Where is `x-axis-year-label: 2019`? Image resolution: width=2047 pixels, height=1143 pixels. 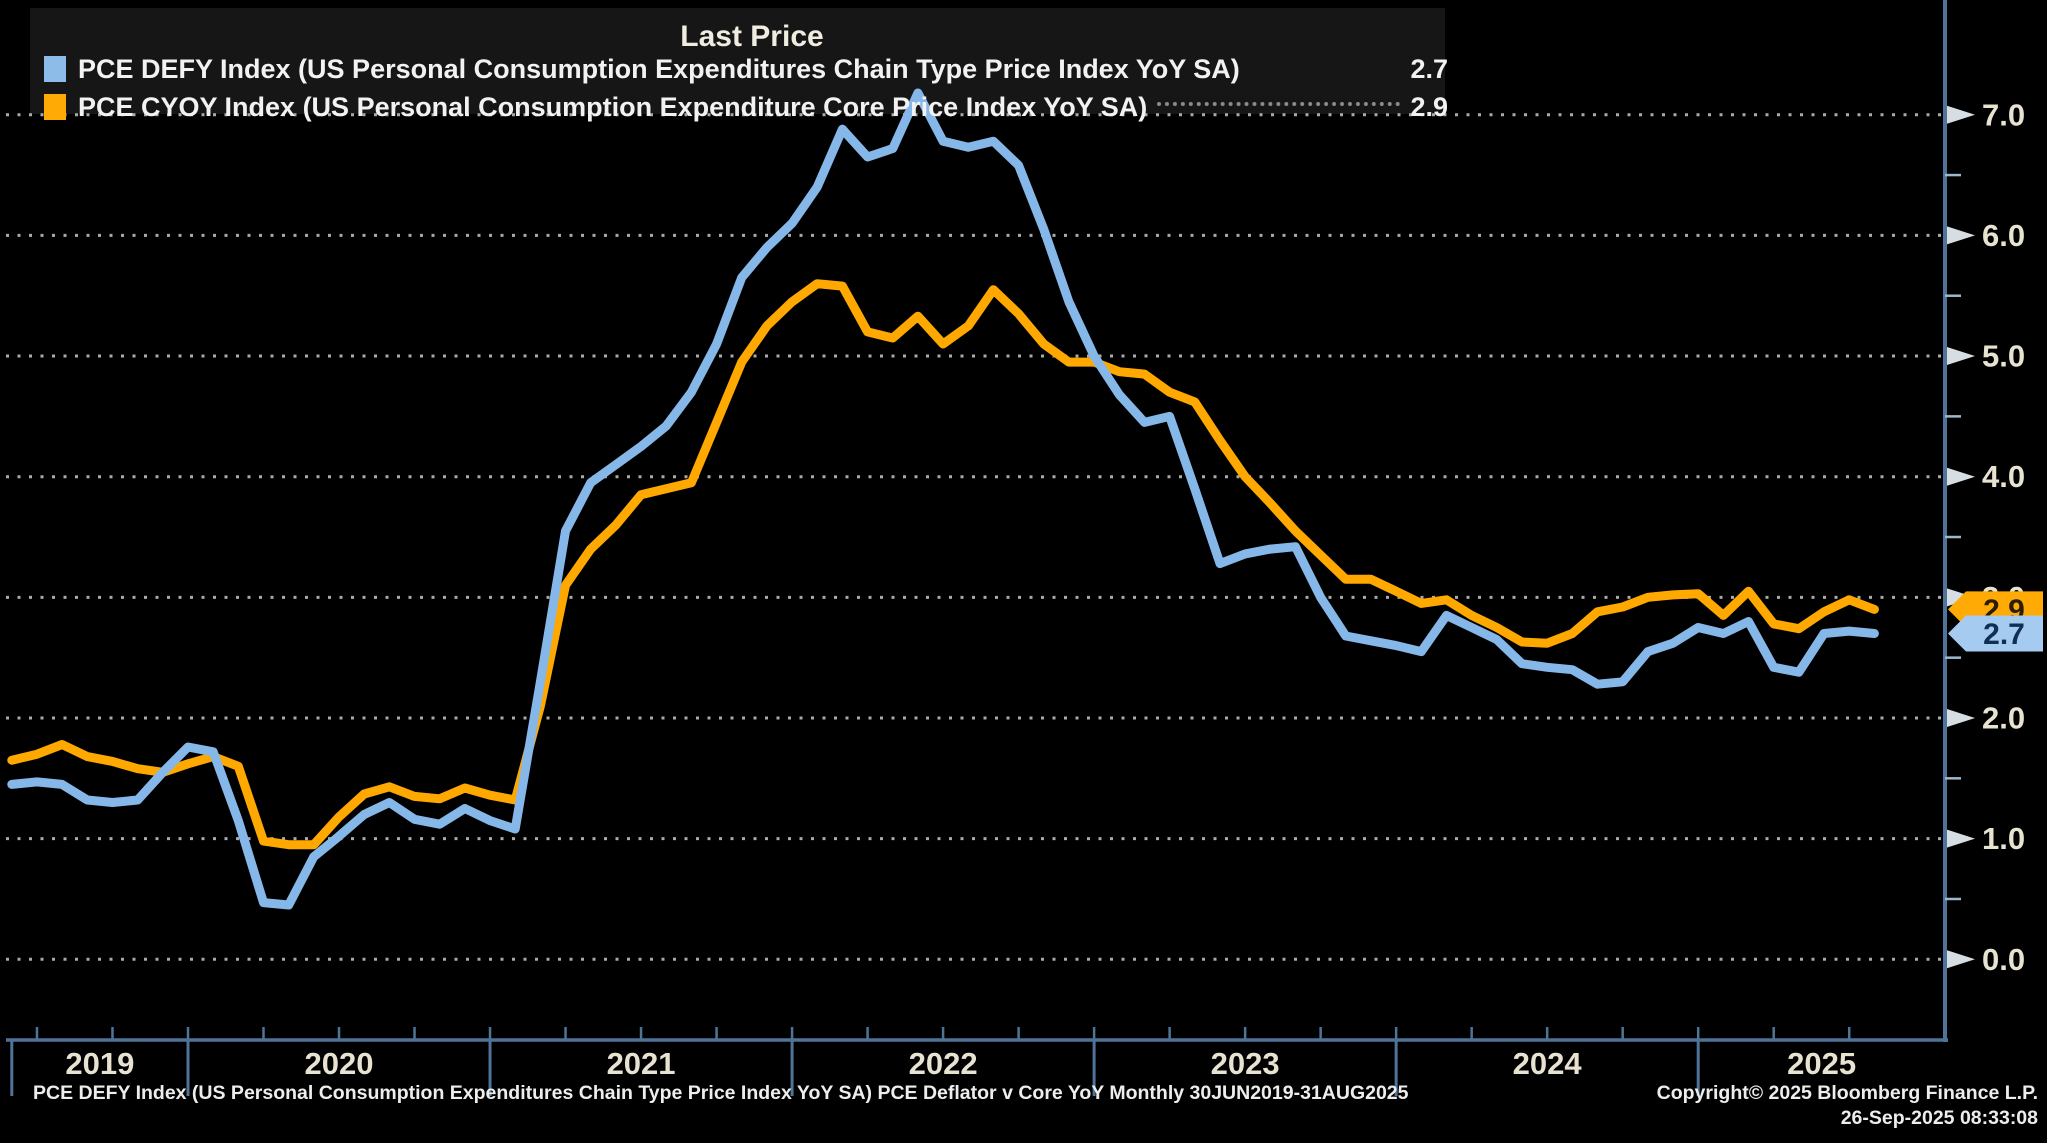 x-axis-year-label: 2019 is located at coordinates (100, 1063).